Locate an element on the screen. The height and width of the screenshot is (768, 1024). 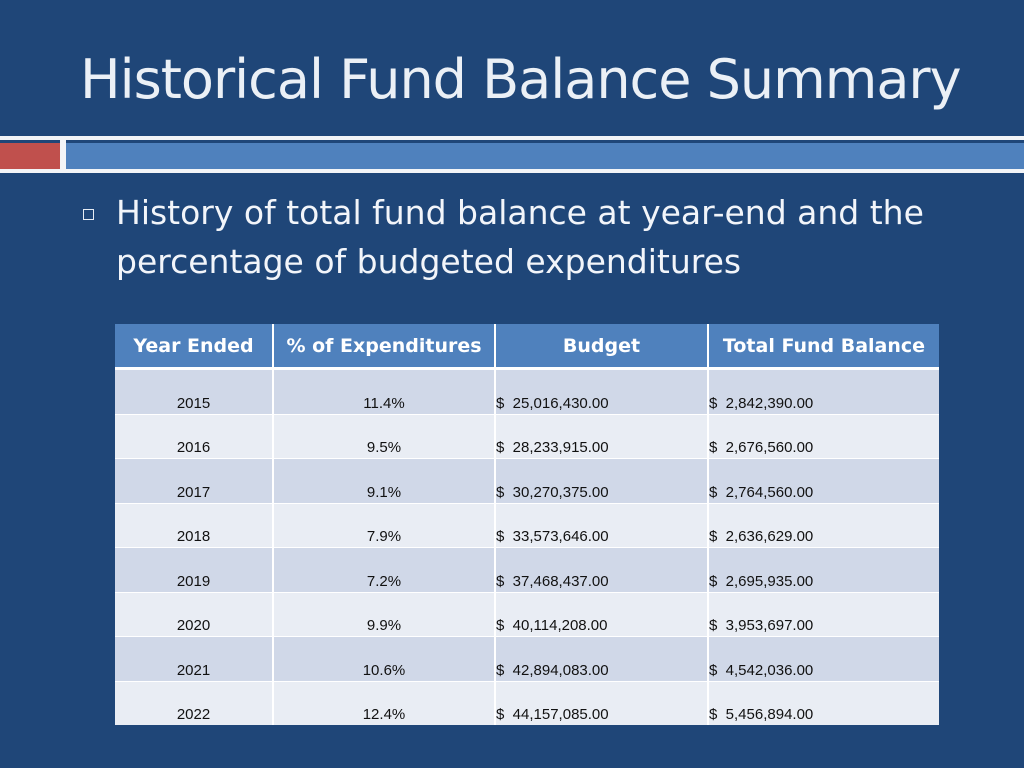
cell-year: 2017 is located at coordinates (194, 480).